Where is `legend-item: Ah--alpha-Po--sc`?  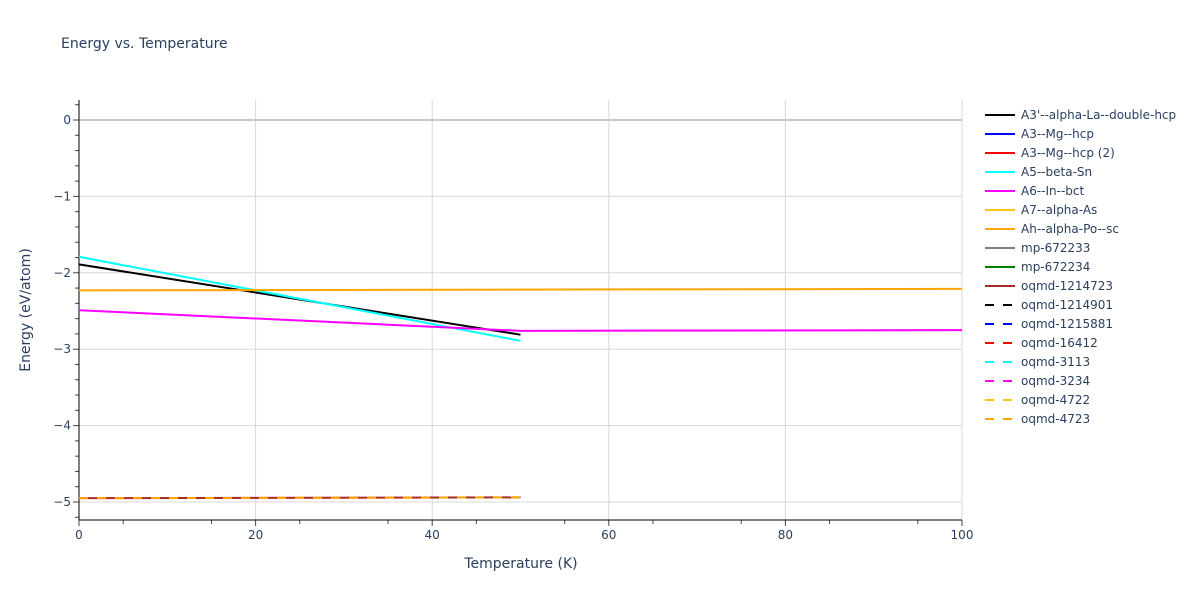
legend-item: Ah--alpha-Po--sc is located at coordinates (1080, 228).